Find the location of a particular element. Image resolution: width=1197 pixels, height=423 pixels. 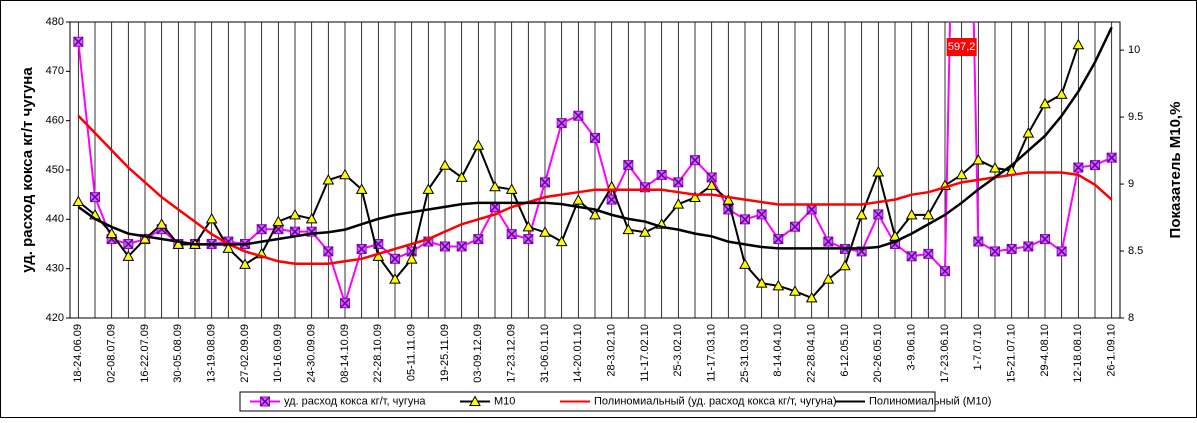

y-tick-label: 460 is located at coordinates (55, 121).